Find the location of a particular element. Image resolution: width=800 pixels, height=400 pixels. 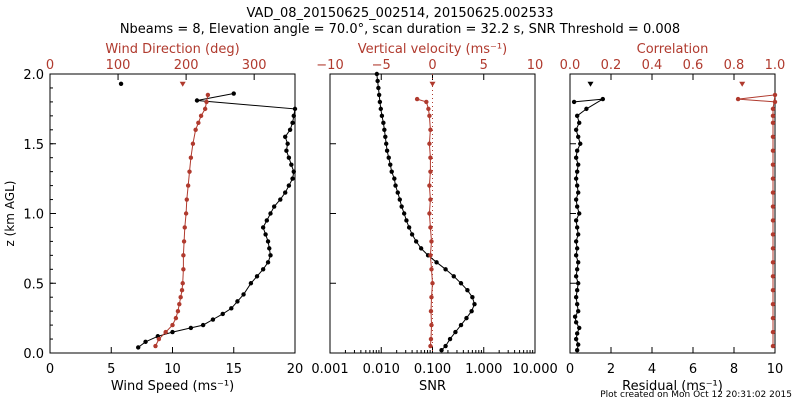

credit-text: Plot created on Mon Oct 12 20:31:02 2015 is located at coordinates (696, 395).